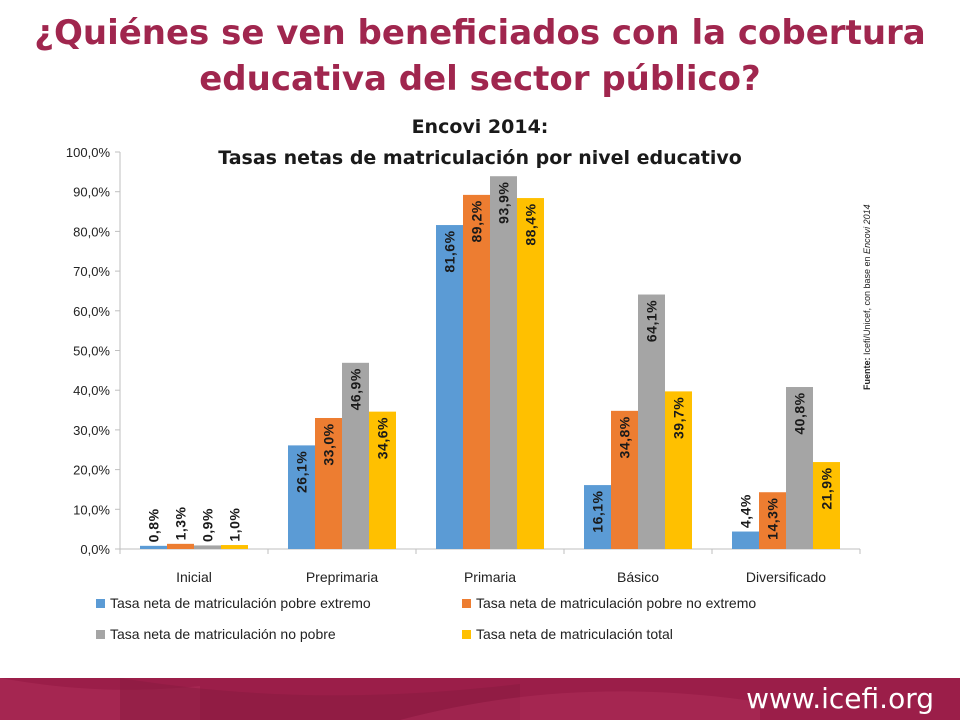  Describe the element at coordinates (356, 389) in the screenshot. I see `data-label: 46,9%` at that location.